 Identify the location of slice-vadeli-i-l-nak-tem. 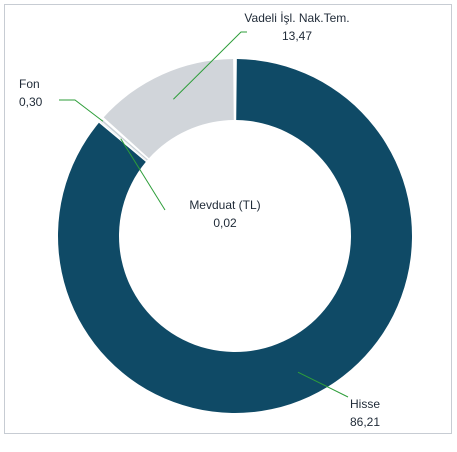
(168, 109).